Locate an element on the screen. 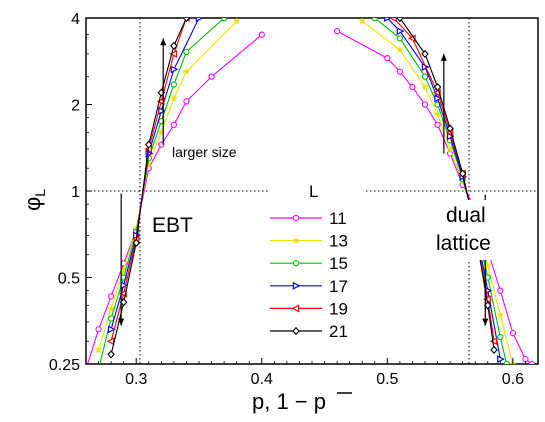  annotation-ebt: EBT is located at coordinates (172, 225).